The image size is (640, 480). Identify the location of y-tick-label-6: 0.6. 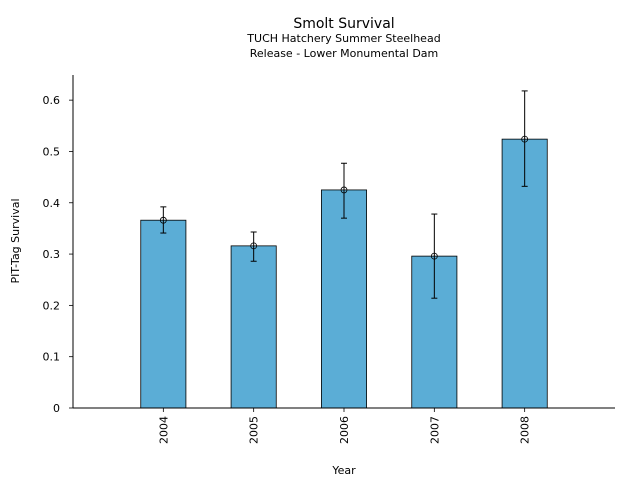
(52, 100).